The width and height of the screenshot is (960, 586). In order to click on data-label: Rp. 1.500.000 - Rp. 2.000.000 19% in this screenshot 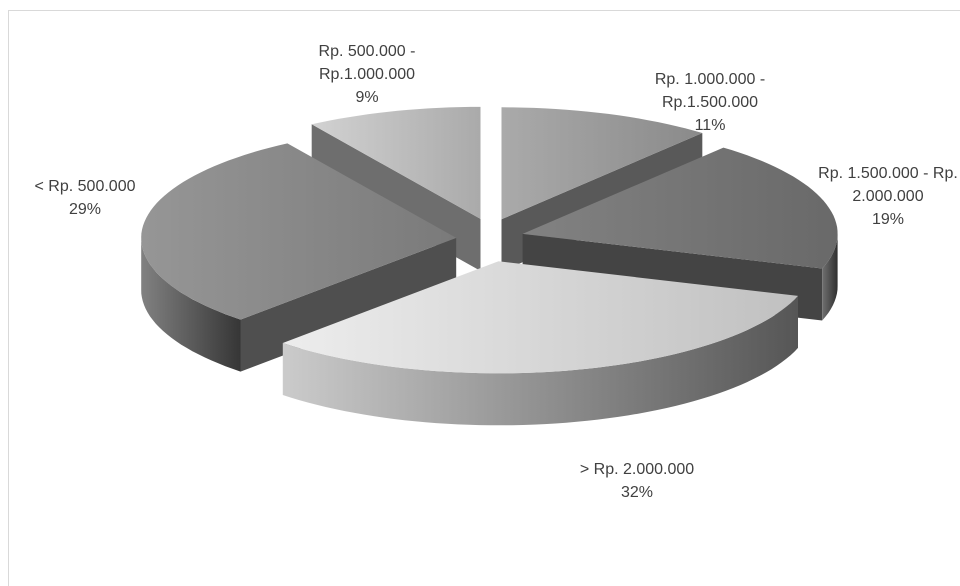, I will do `click(888, 196)`.